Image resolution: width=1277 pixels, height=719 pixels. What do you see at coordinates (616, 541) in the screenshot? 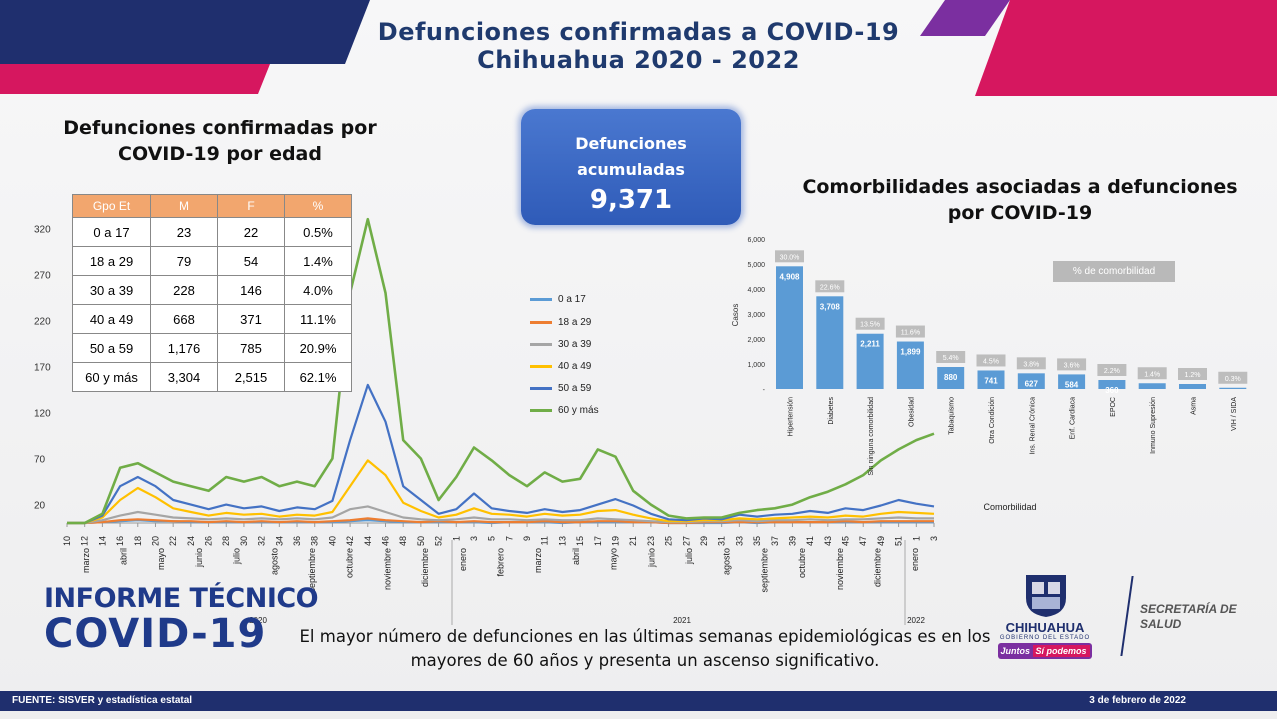
I see `x-tick-label: 19` at bounding box center [616, 541].